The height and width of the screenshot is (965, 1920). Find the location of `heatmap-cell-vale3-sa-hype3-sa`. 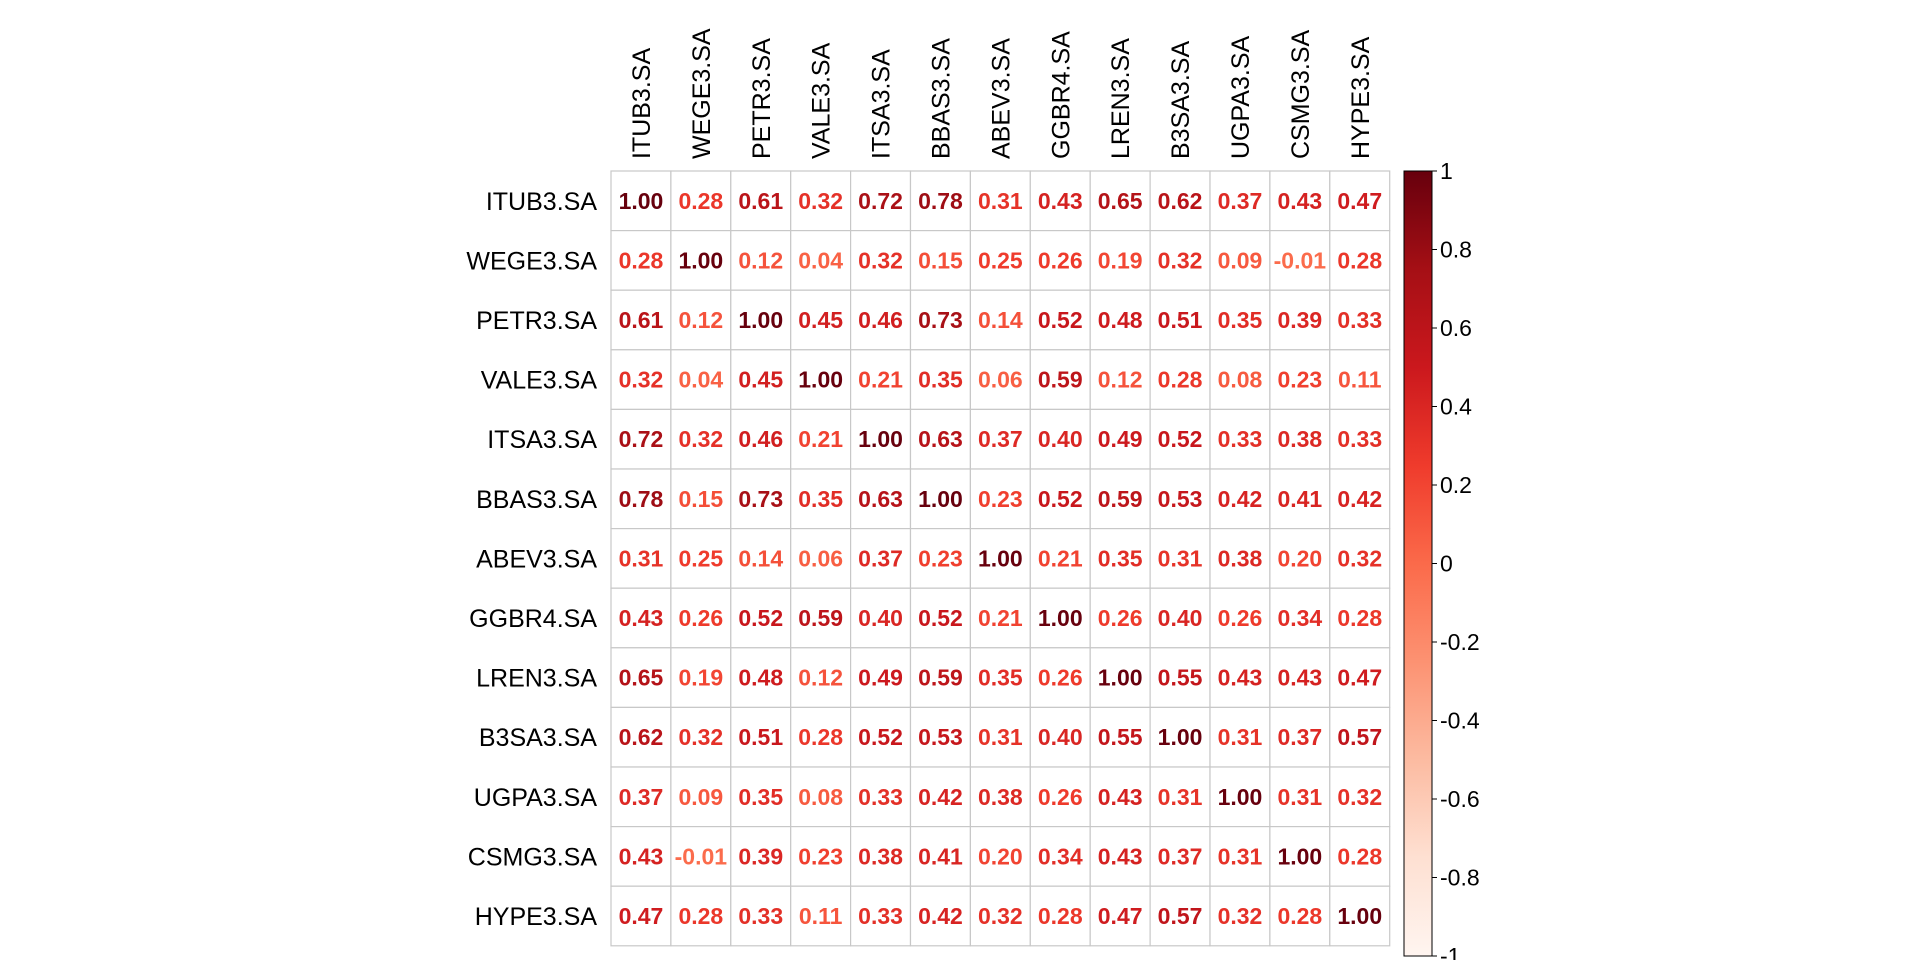

heatmap-cell-vale3-sa-hype3-sa is located at coordinates (1360, 379).